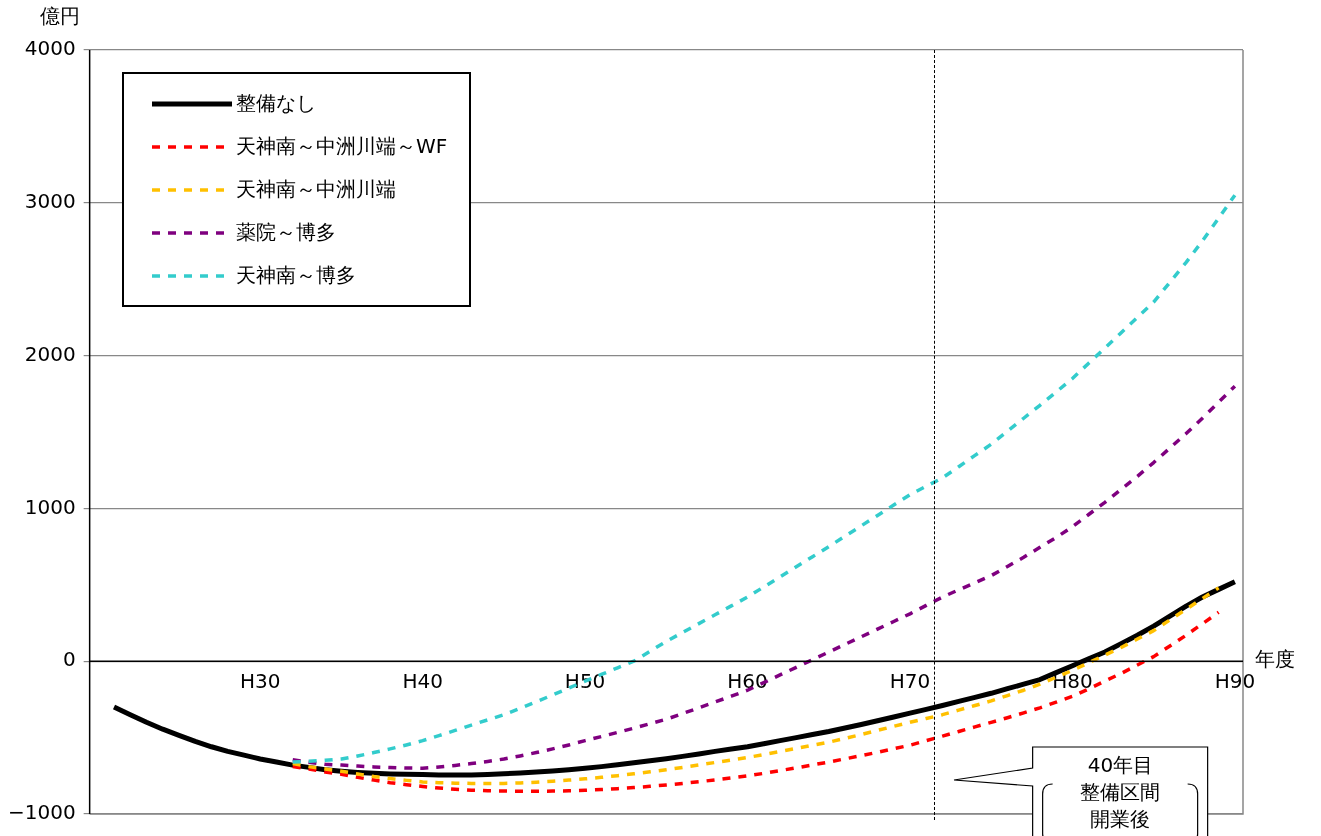 The image size is (1321, 836). What do you see at coordinates (50, 506) in the screenshot?
I see `y-tick-label: 1000` at bounding box center [50, 506].